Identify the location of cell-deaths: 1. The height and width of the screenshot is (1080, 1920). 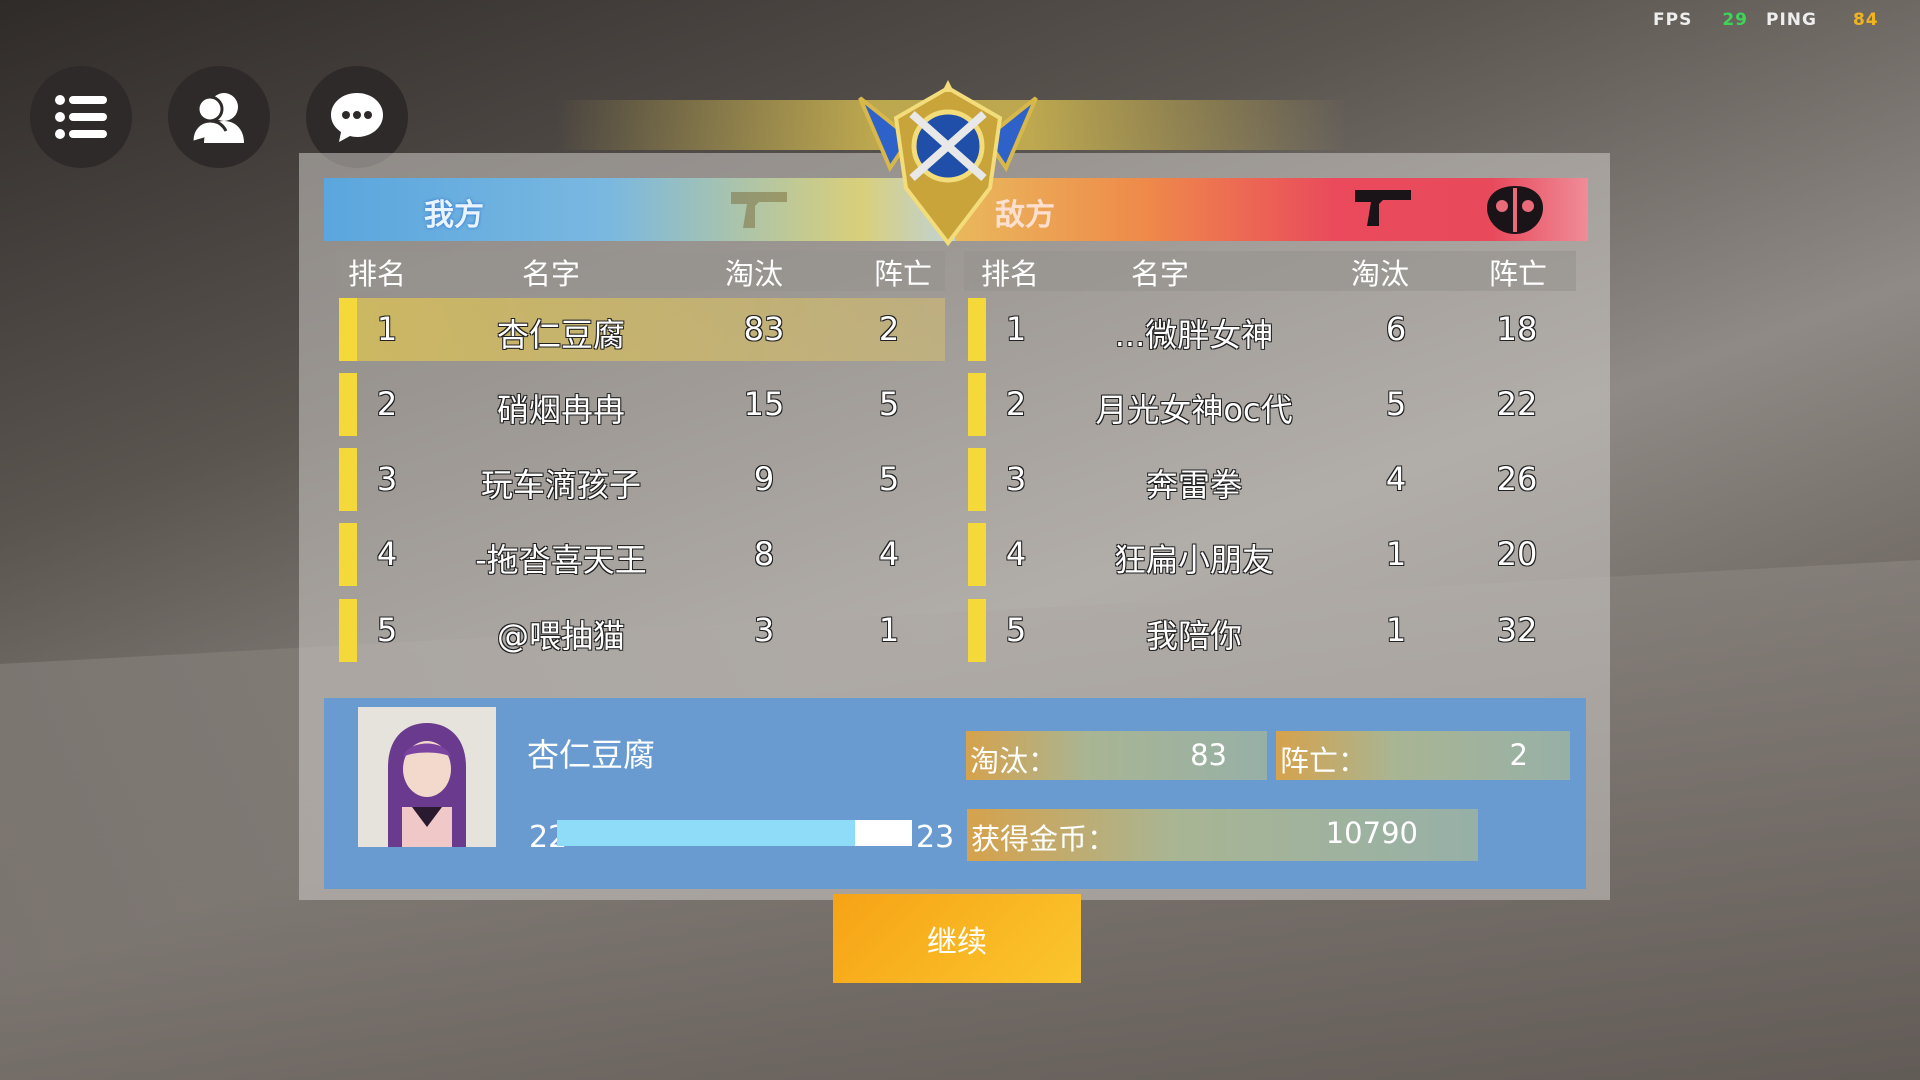
(889, 630).